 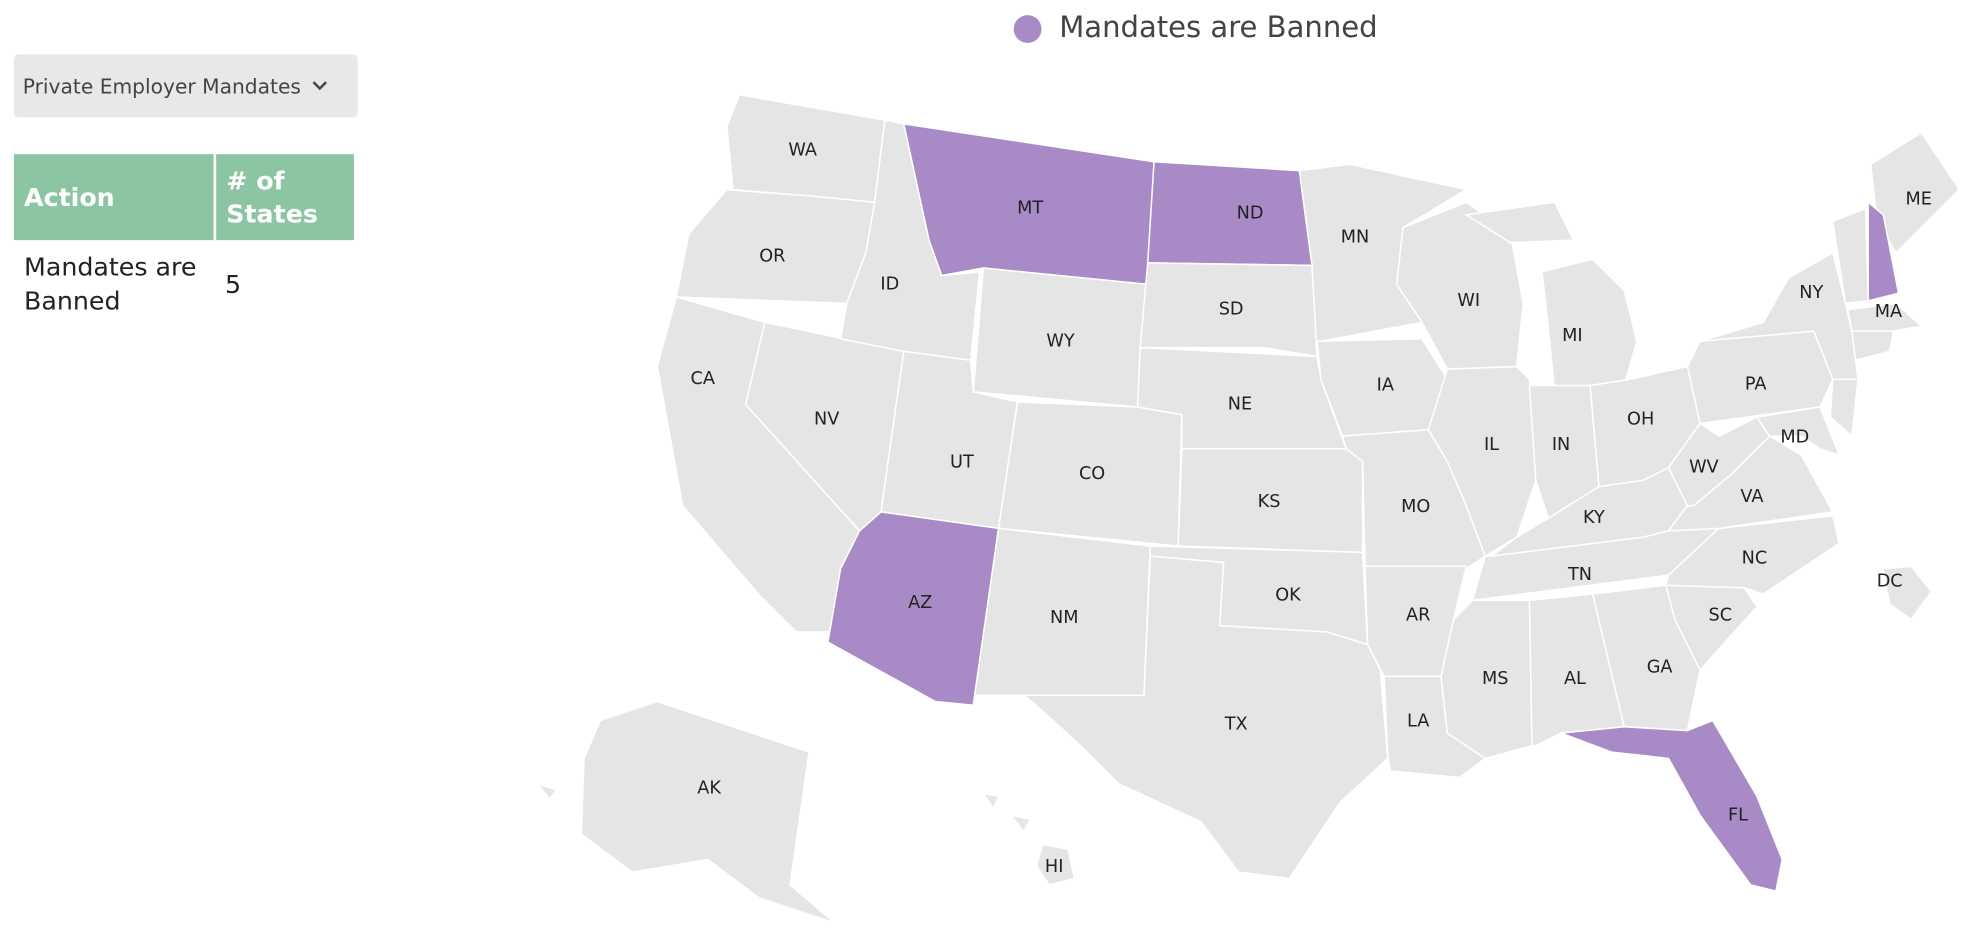 I want to click on state-label: WY, so click(x=1060, y=341).